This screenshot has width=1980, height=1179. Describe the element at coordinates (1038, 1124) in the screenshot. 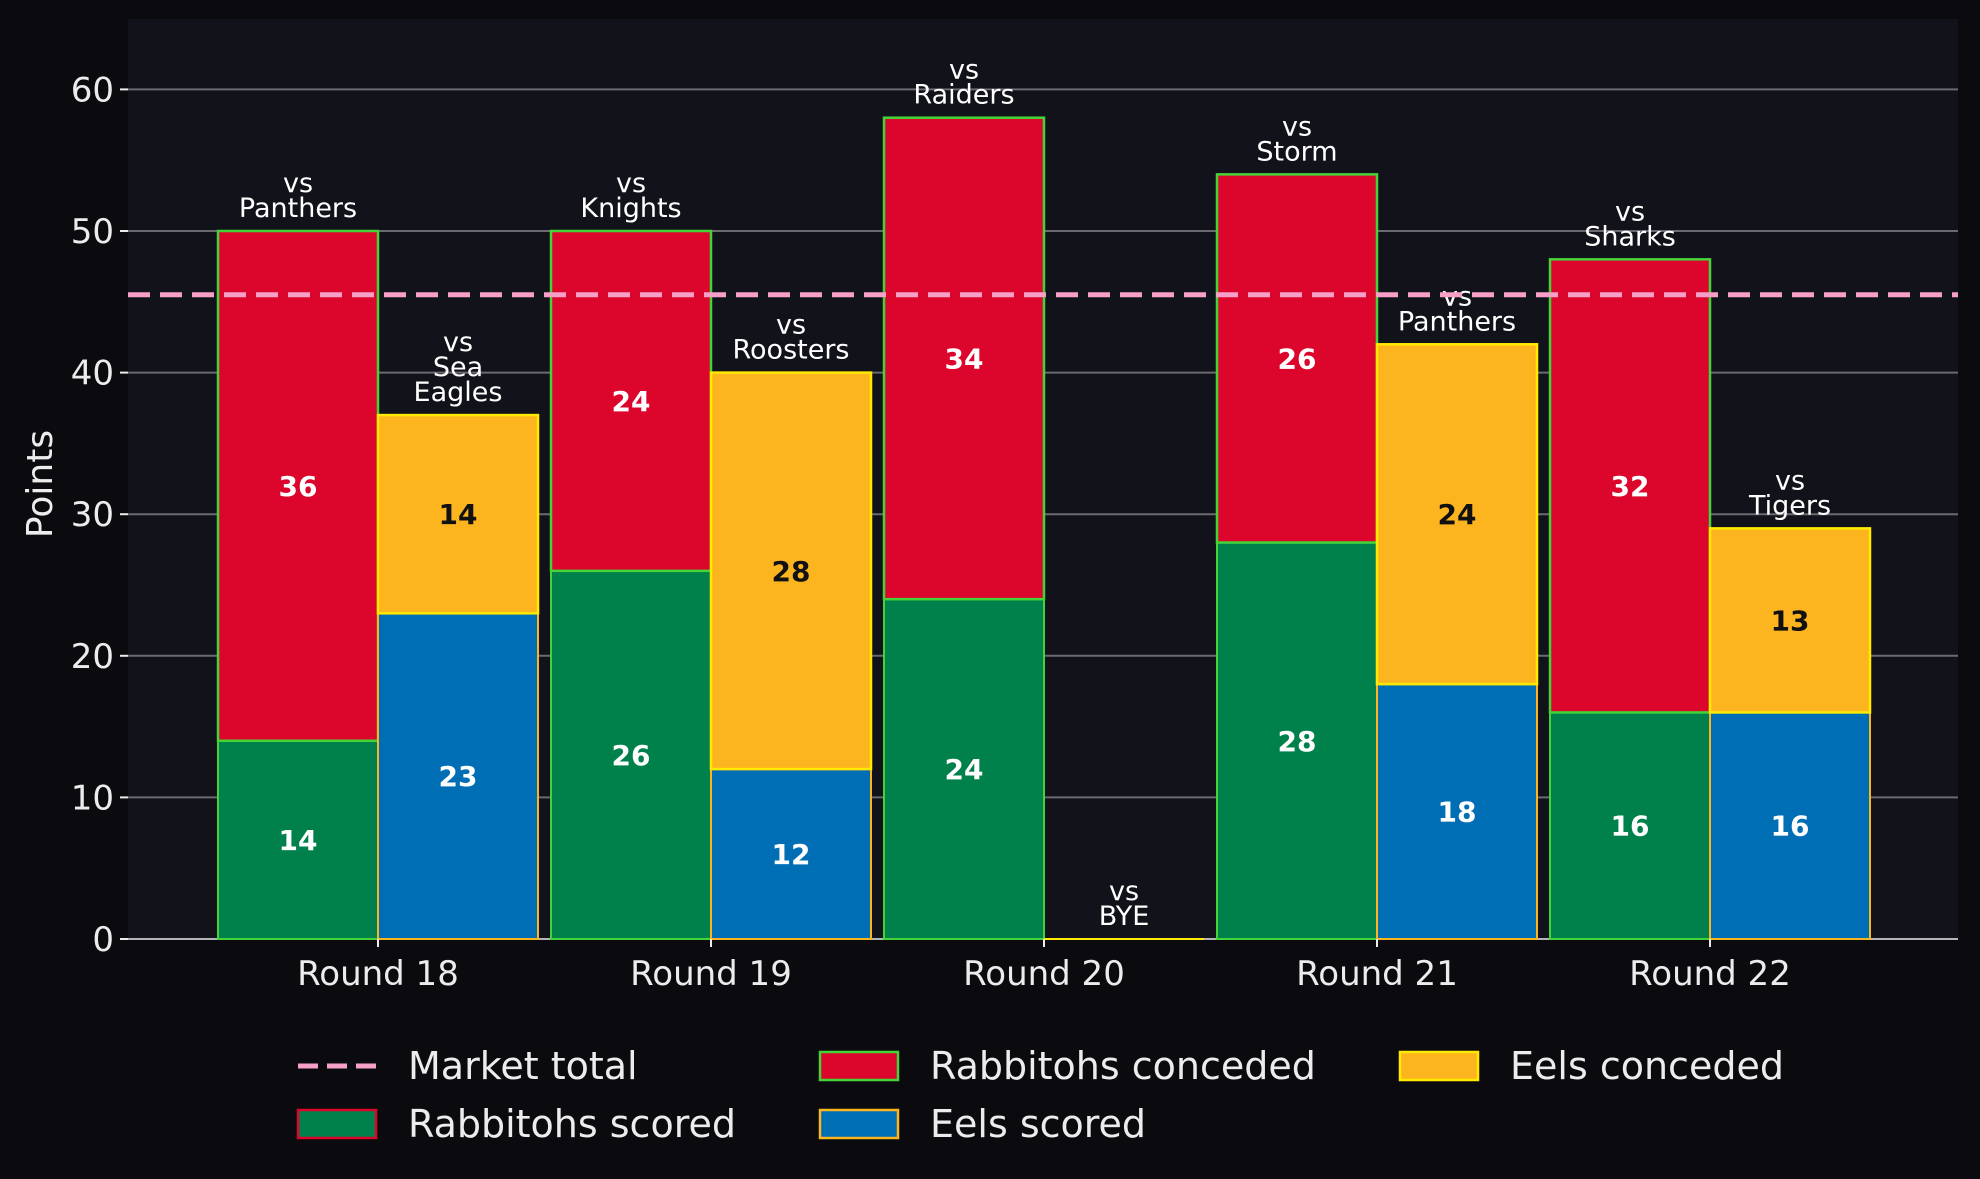

I see `legend-label: Eels scored` at that location.